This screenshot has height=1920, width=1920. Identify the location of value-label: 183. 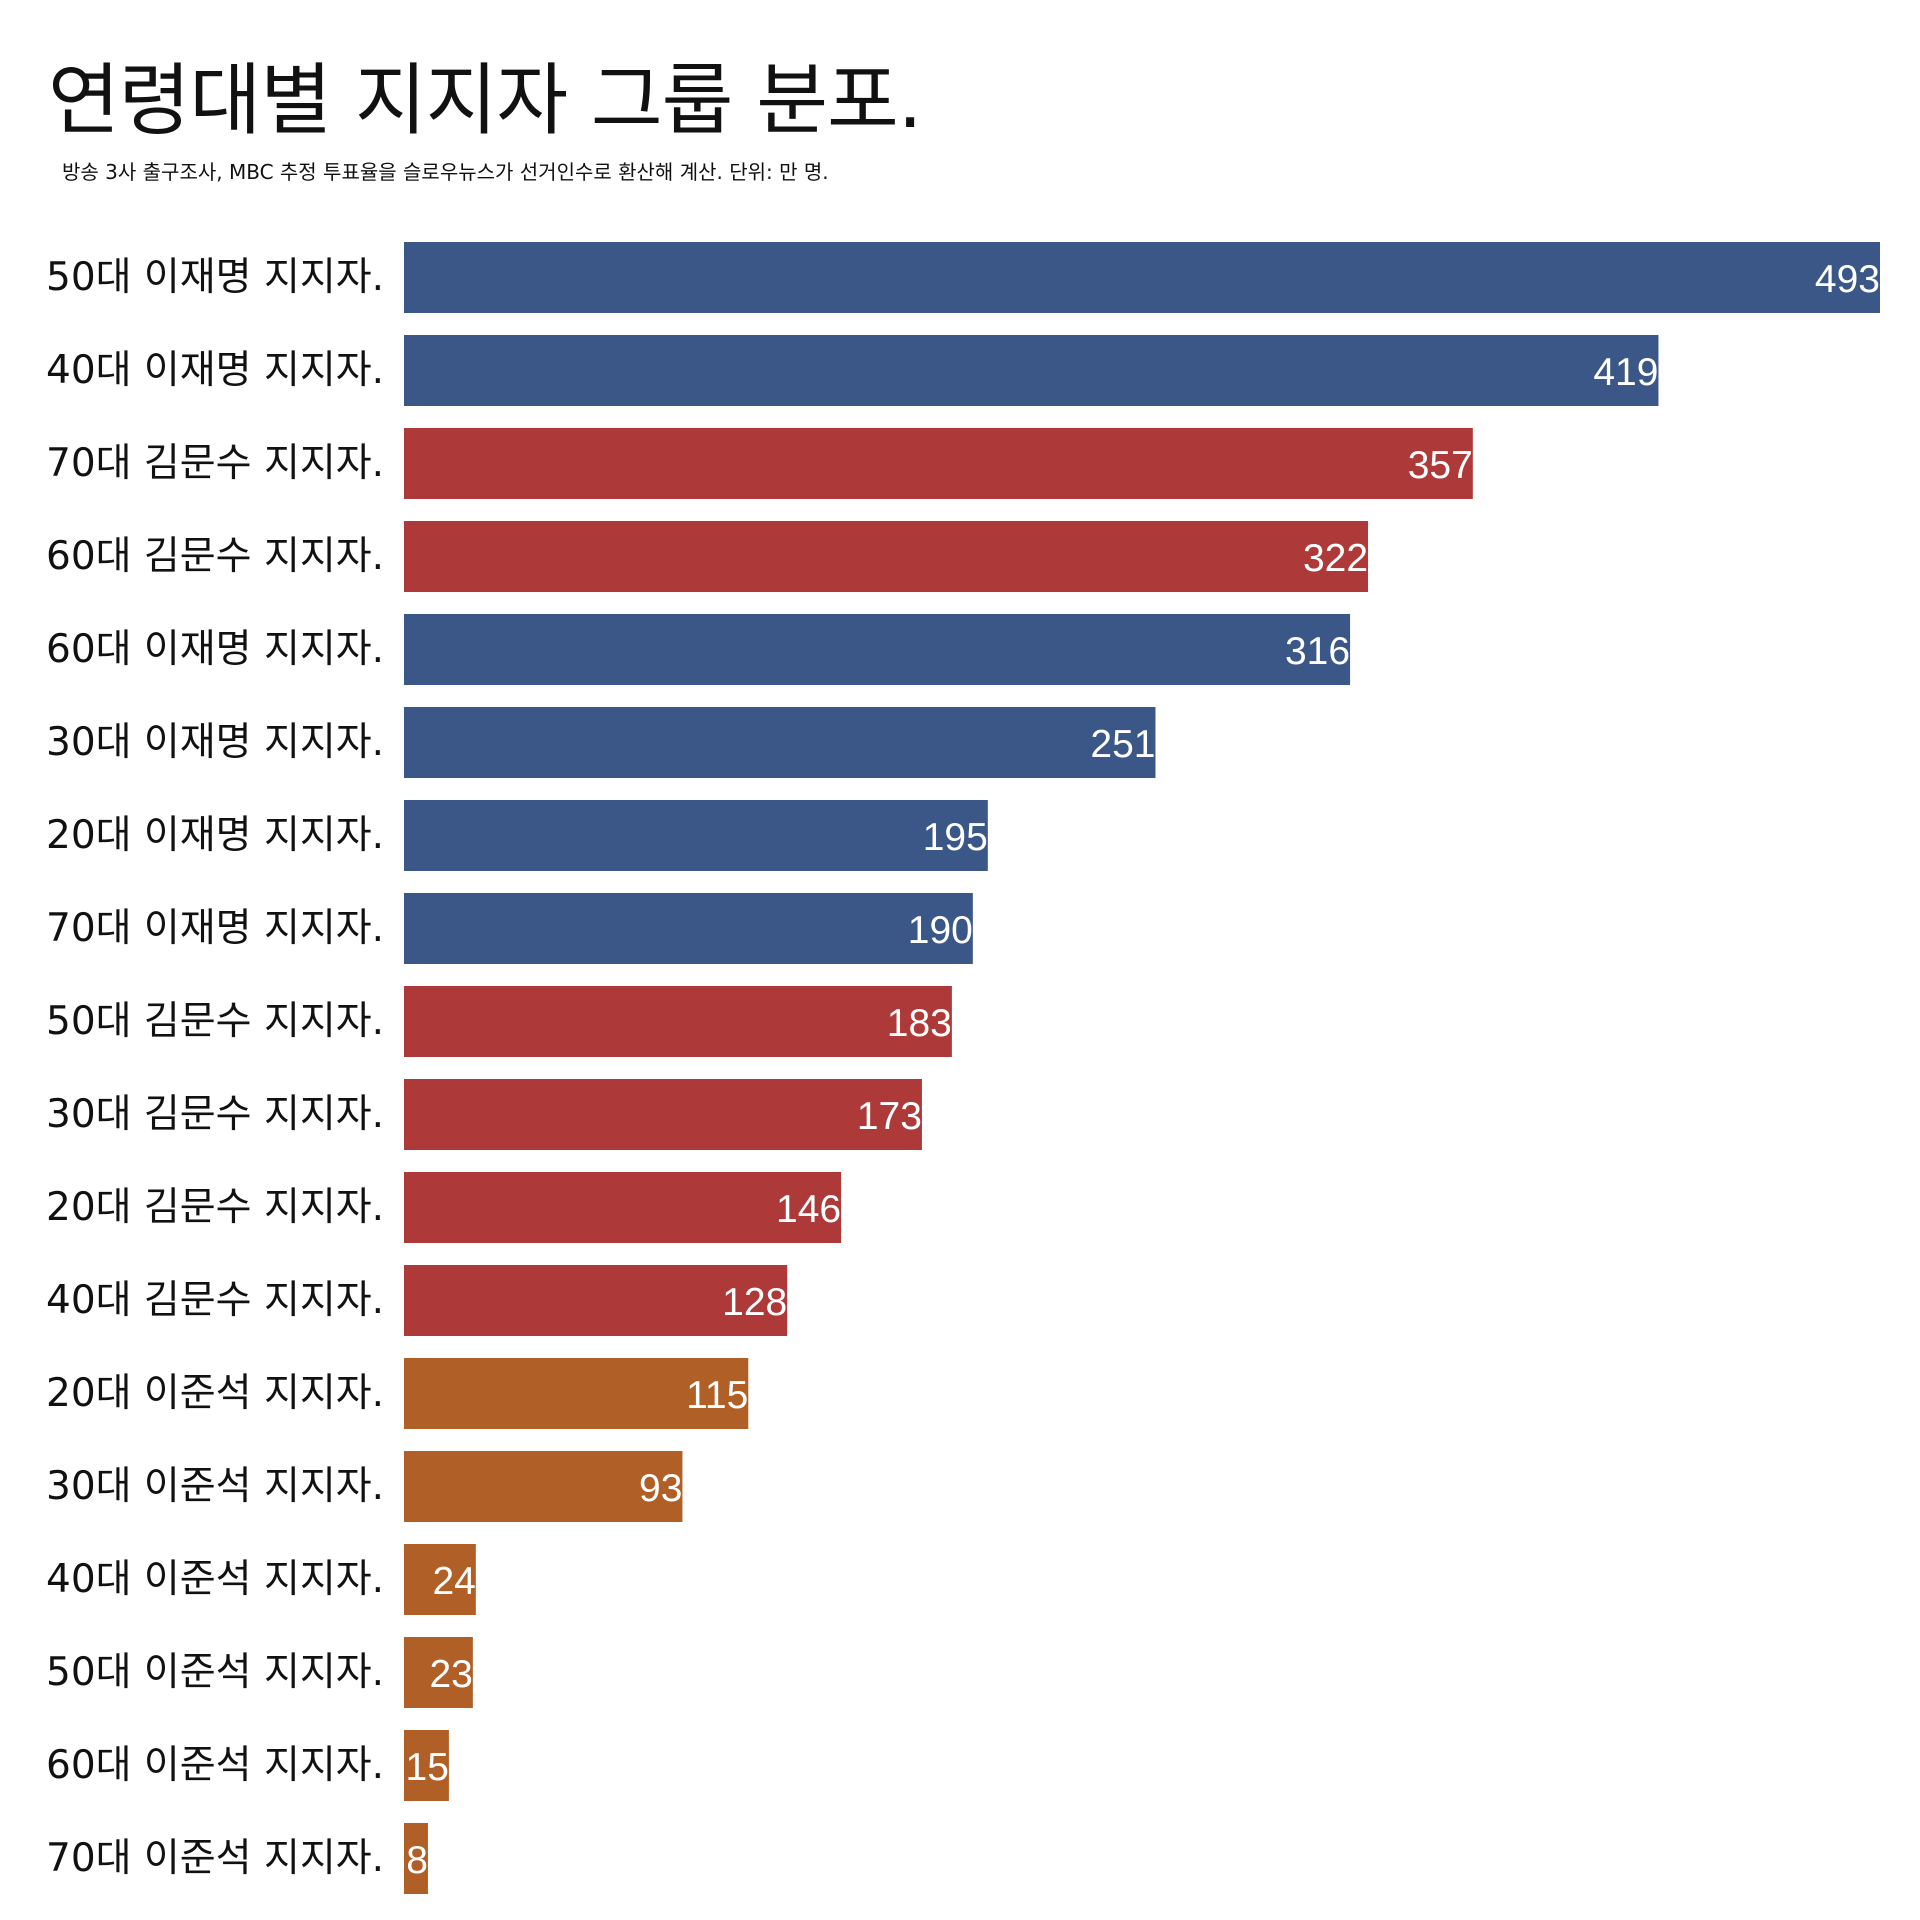
(919, 1023).